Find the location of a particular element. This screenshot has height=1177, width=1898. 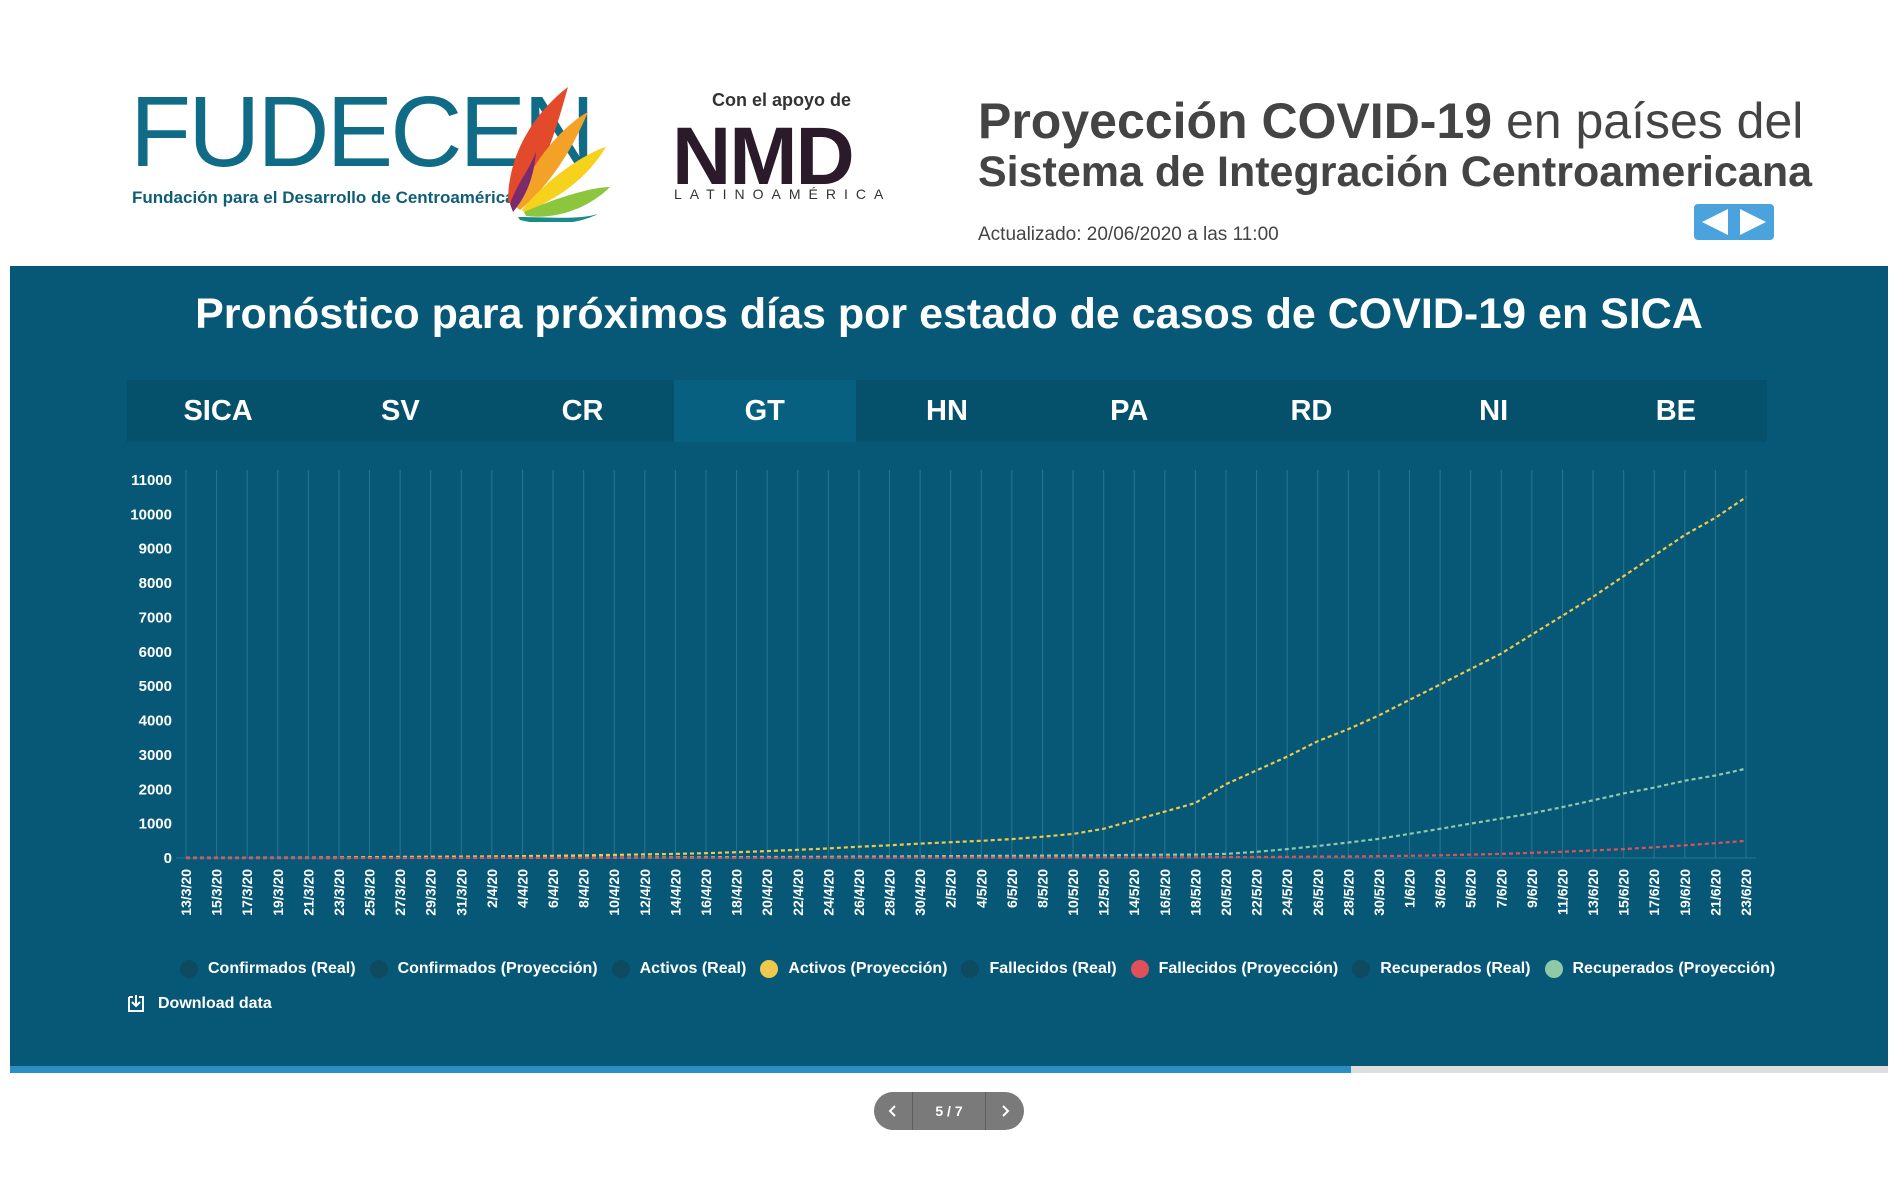

x-tick-label: 30/5/20 is located at coordinates (1379, 892).